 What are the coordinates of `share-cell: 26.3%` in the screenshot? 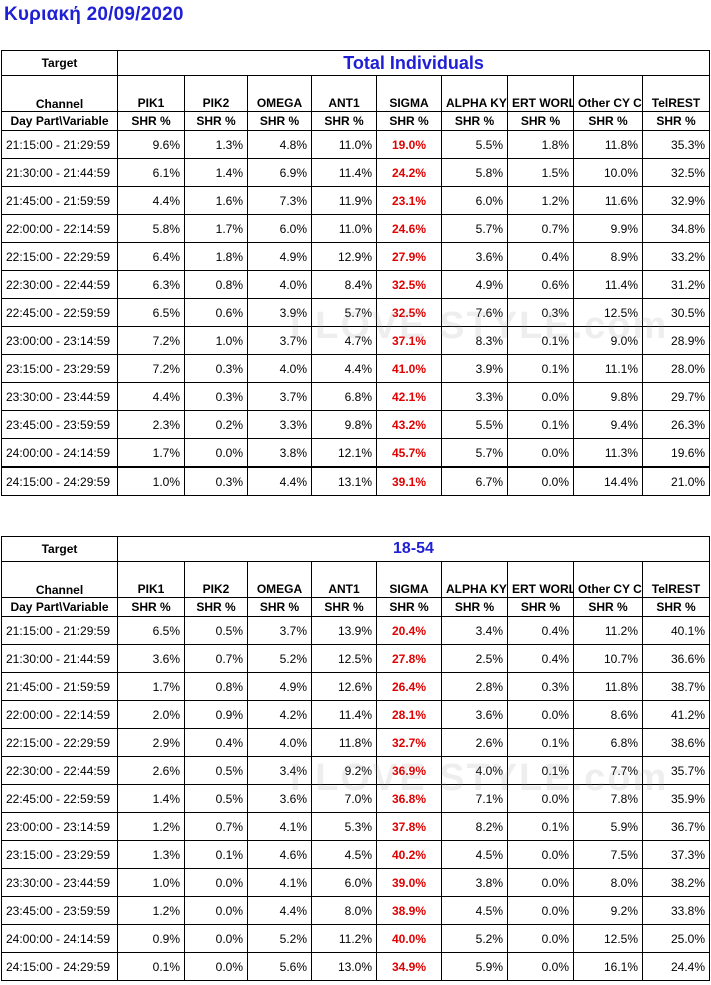 It's located at (676, 424).